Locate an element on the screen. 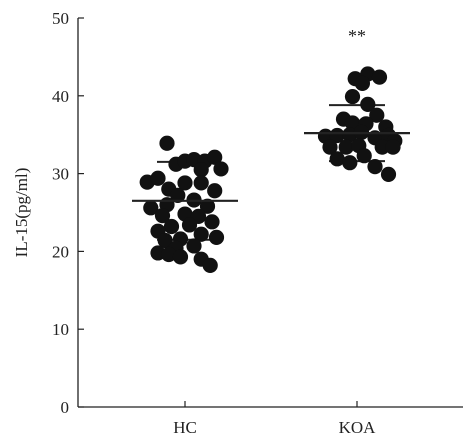  x-tick-label: HC is located at coordinates (185, 427).